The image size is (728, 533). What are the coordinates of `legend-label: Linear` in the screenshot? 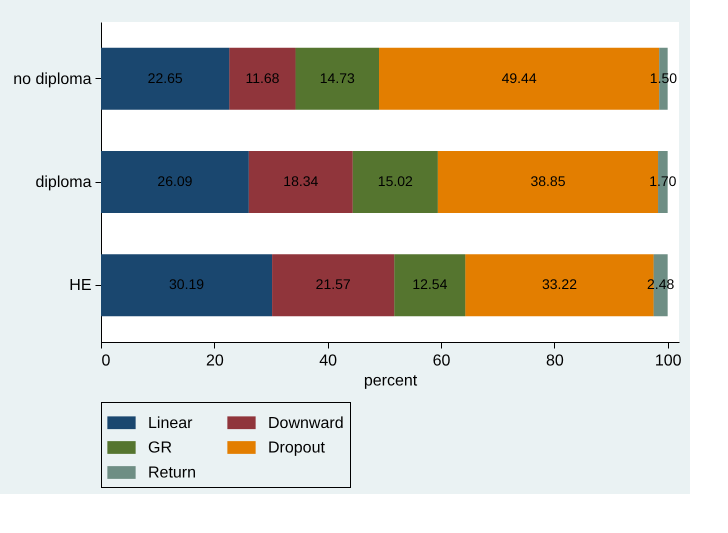 It's located at (171, 423).